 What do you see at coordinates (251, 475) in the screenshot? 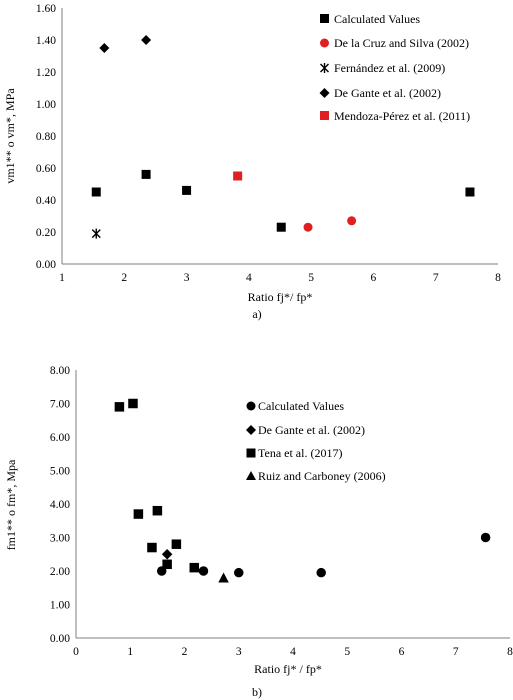
I see `legend-triangle-marker-icon` at bounding box center [251, 475].